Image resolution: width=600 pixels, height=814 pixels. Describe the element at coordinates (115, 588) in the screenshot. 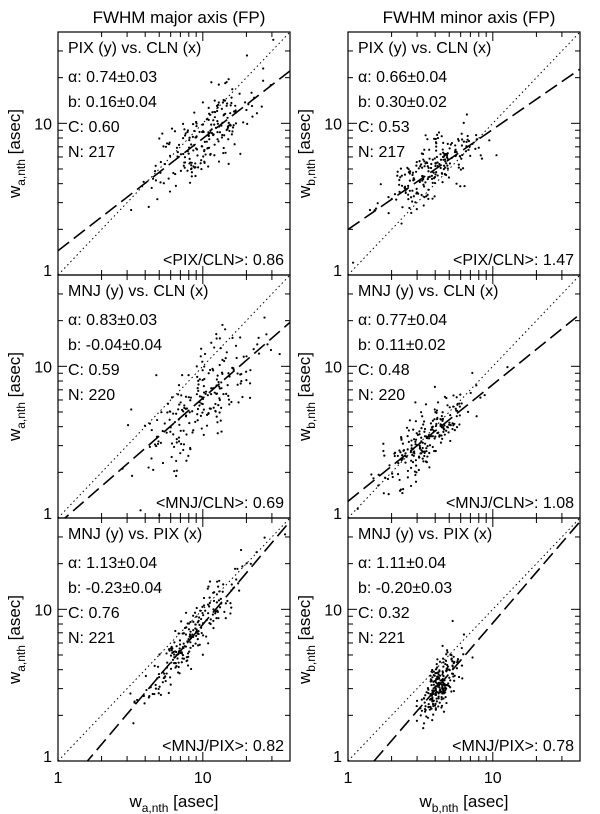

I see `stat-line: b: -0.23±0.04` at that location.